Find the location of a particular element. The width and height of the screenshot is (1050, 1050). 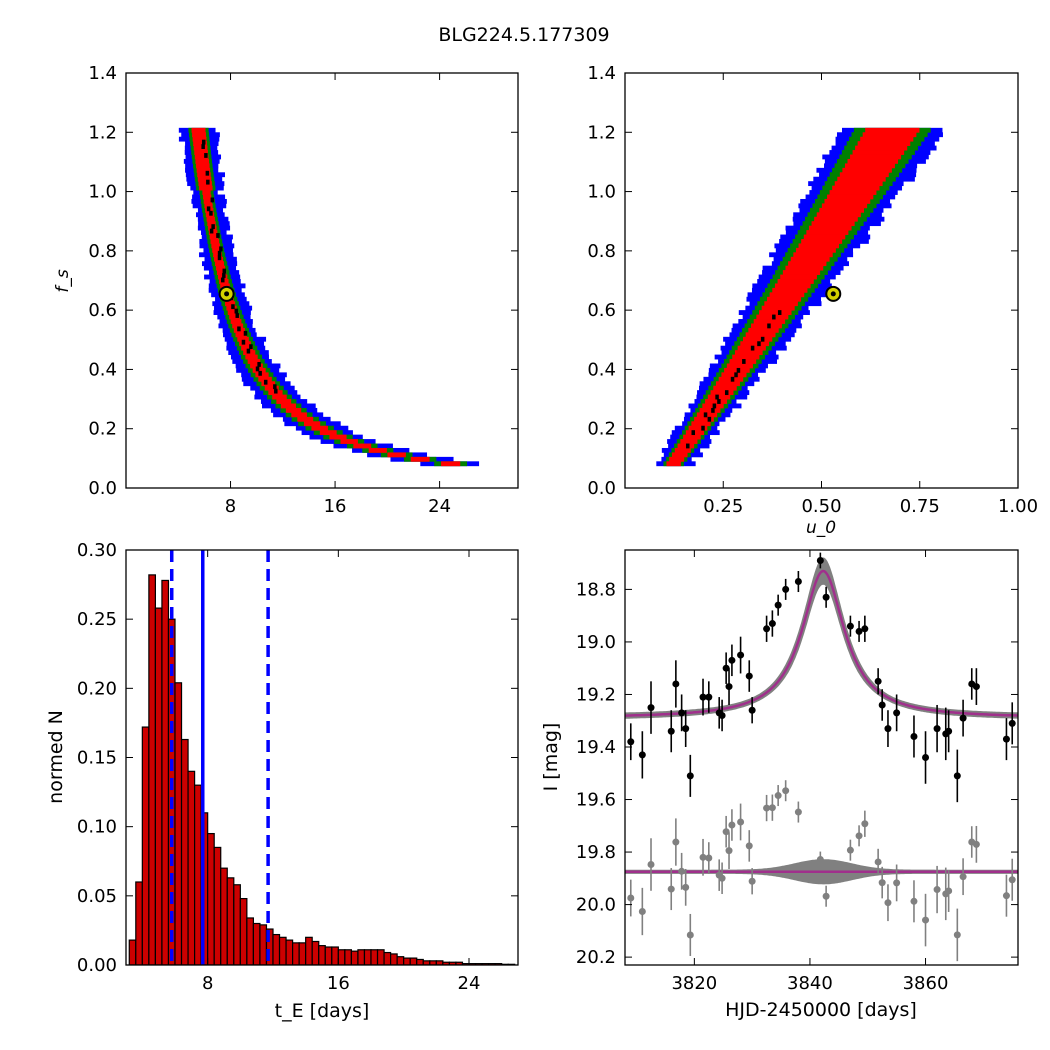

y-tick-label: 0.00 is located at coordinates (97, 965).